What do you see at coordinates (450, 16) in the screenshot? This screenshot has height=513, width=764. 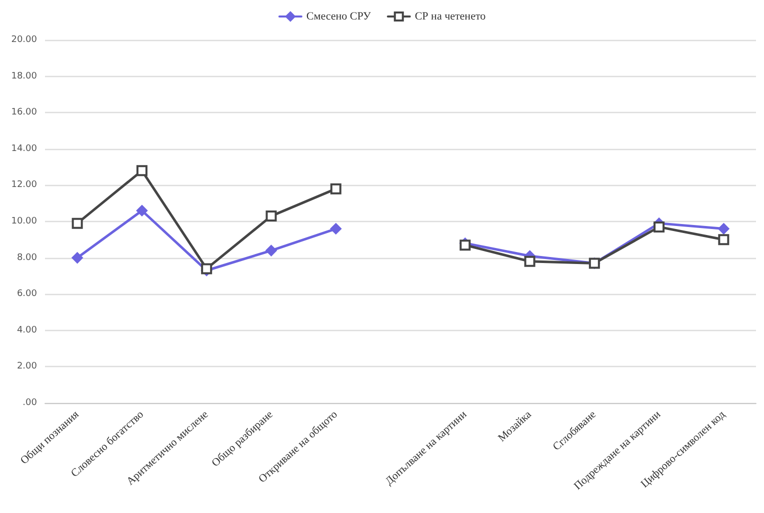 I see `legend-label: СР на четенето` at bounding box center [450, 16].